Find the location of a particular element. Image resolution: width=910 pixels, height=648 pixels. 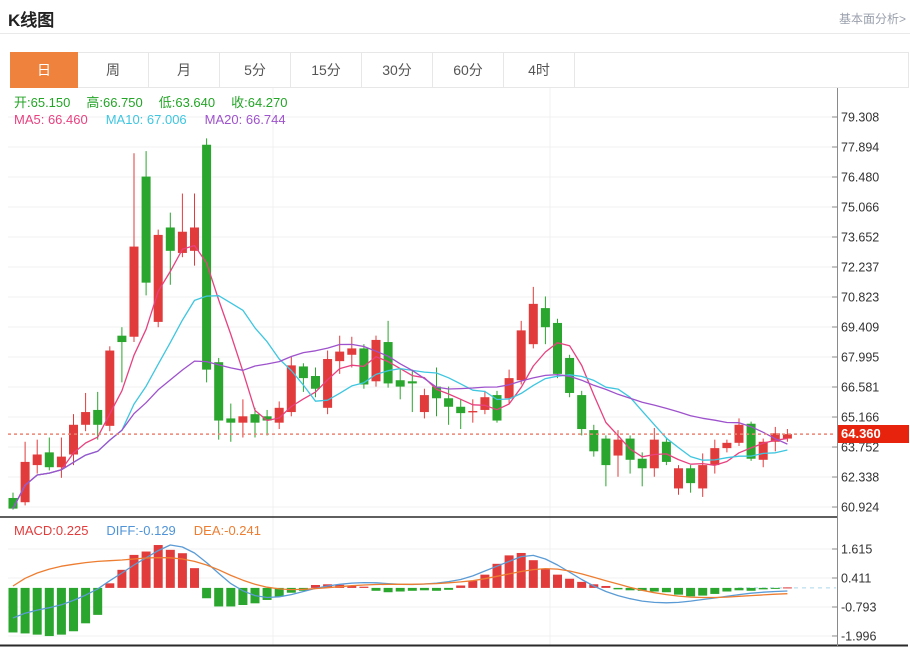

interval-tabbar: 日 周 月 5分 15分 30分 60分 4时 is located at coordinates (459, 70).